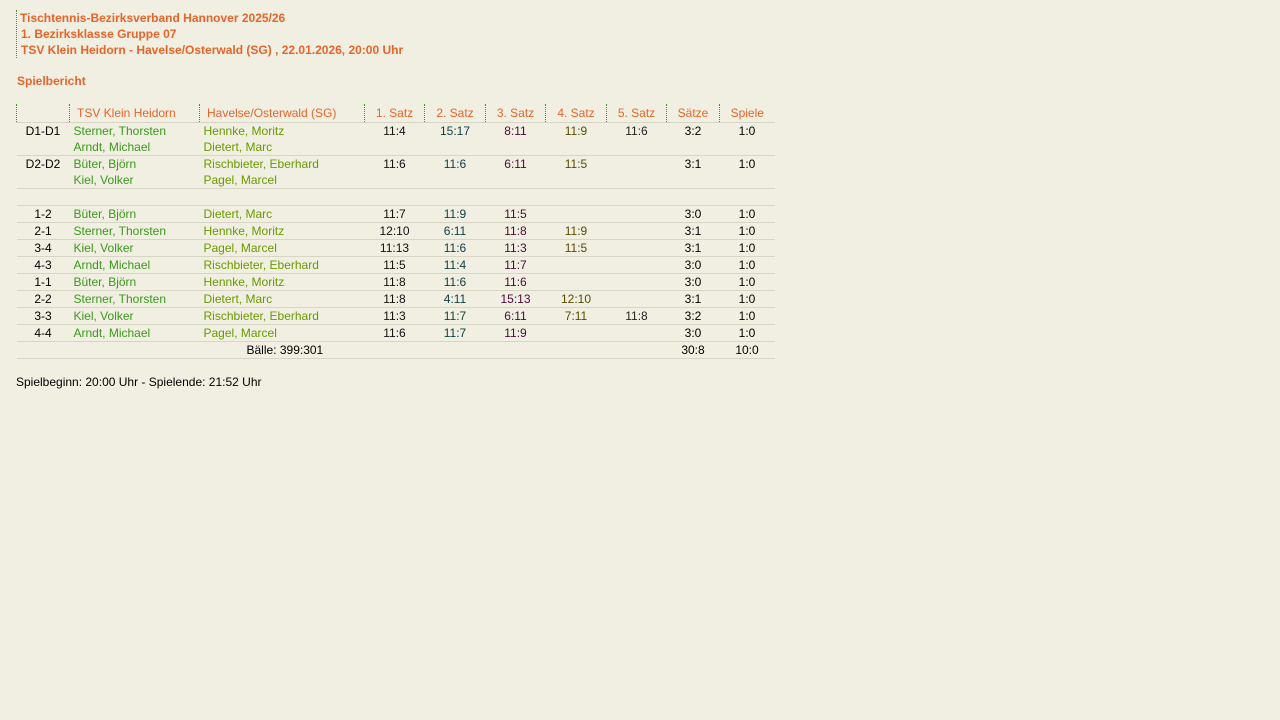 The width and height of the screenshot is (1280, 720). I want to click on spacer, so click(395, 197).